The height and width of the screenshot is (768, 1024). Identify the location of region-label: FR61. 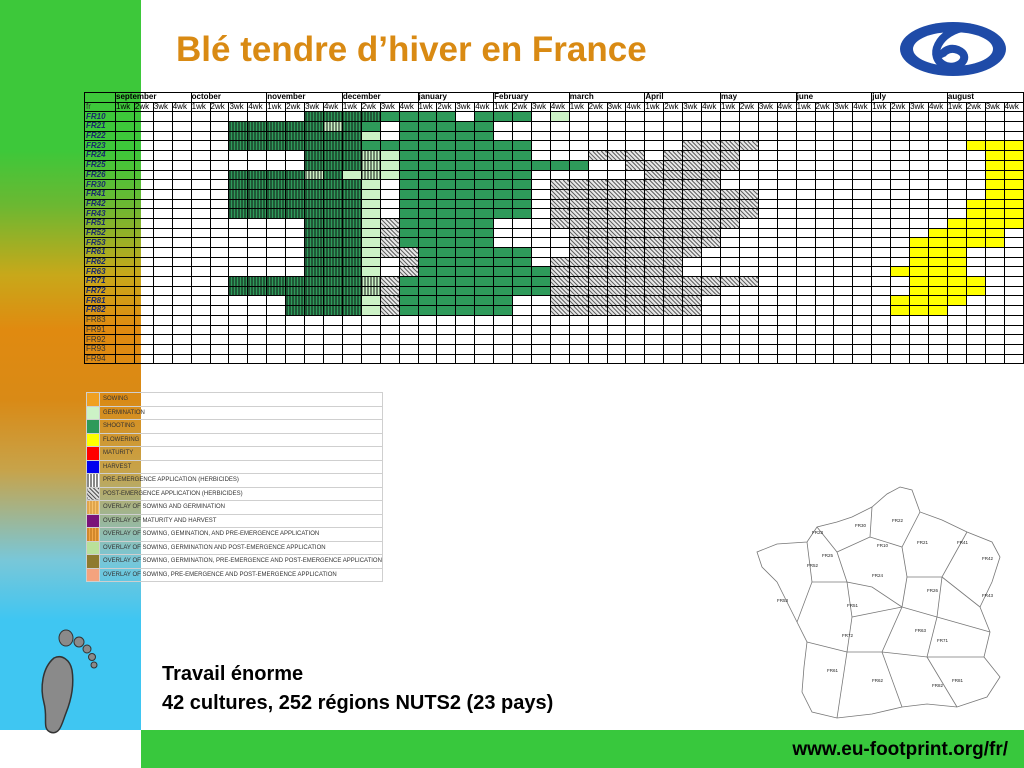
(100, 252).